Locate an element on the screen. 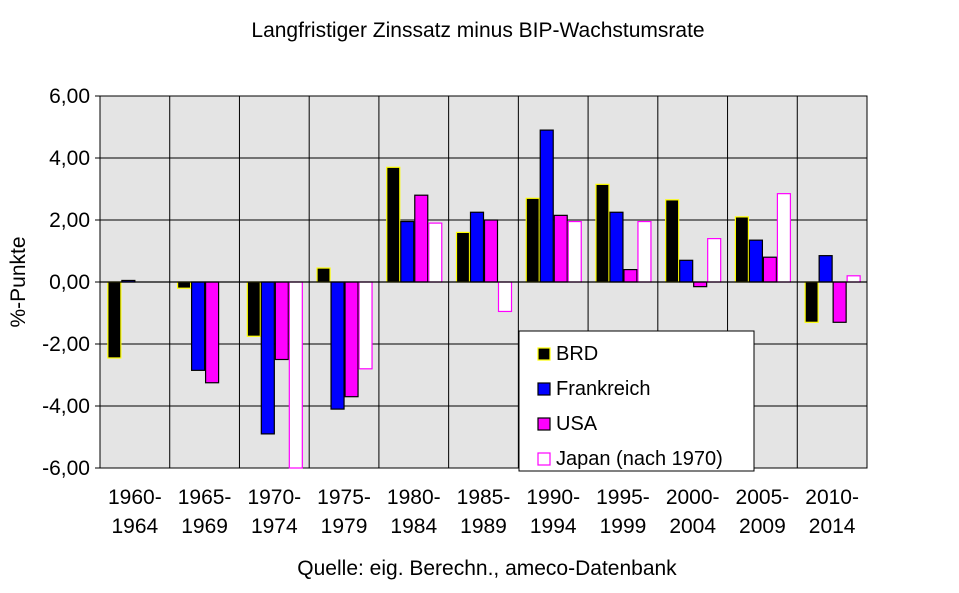  legend-label: Frankreich is located at coordinates (603, 389).